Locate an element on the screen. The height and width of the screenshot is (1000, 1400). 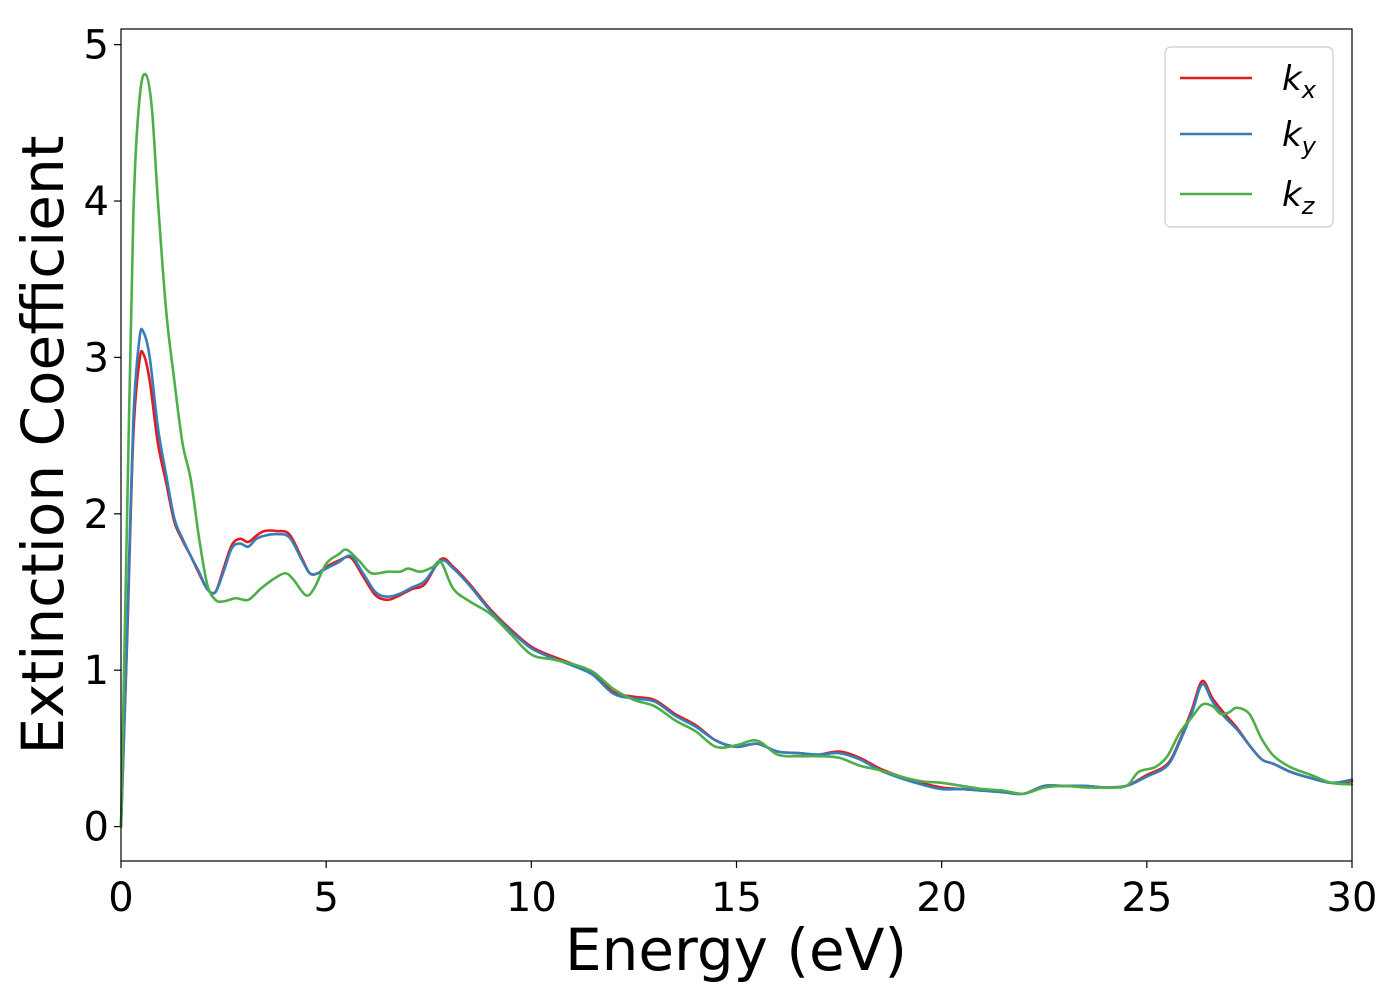
legend-label-ky: ky is located at coordinates (1299, 137).